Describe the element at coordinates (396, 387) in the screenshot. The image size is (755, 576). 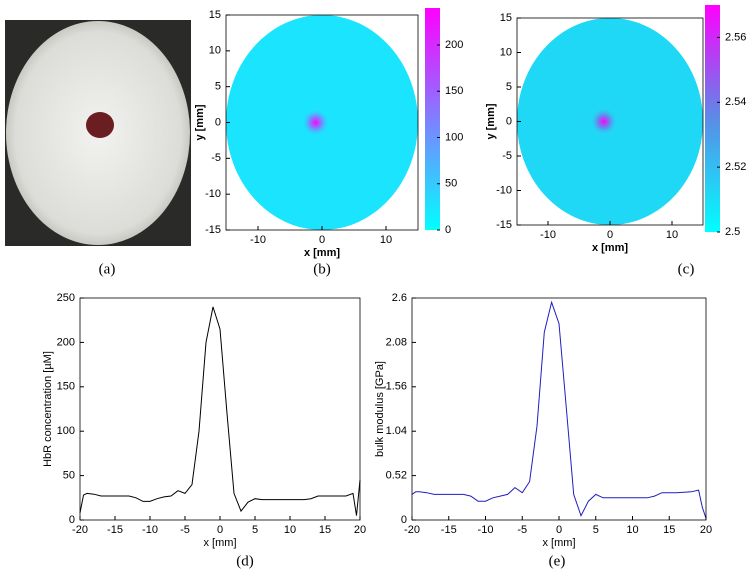
I see `y-tick-label: 1.56` at that location.